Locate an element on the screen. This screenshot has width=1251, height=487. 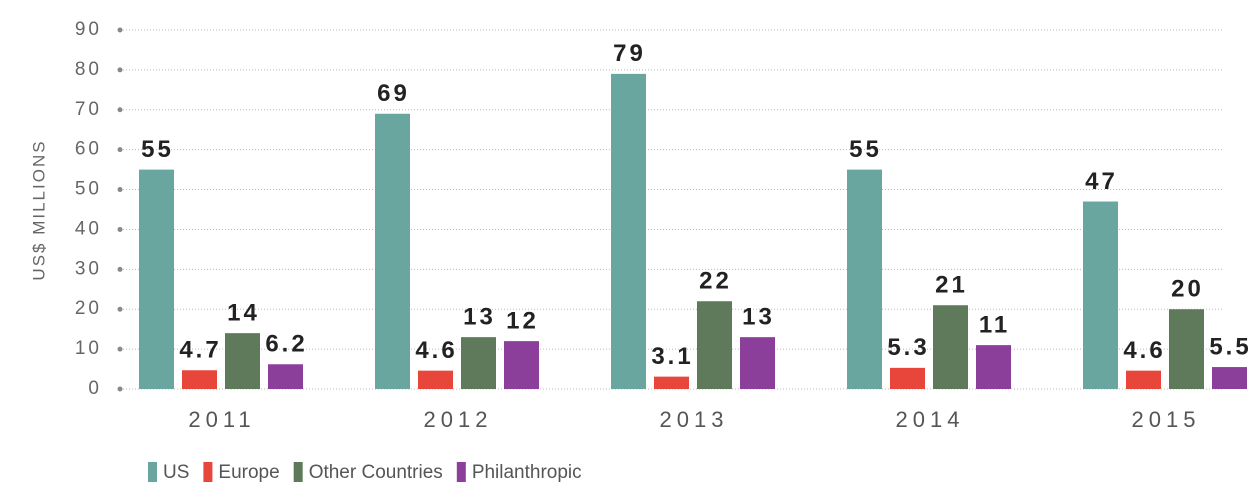
legend-label: Philanthropic is located at coordinates (527, 472).